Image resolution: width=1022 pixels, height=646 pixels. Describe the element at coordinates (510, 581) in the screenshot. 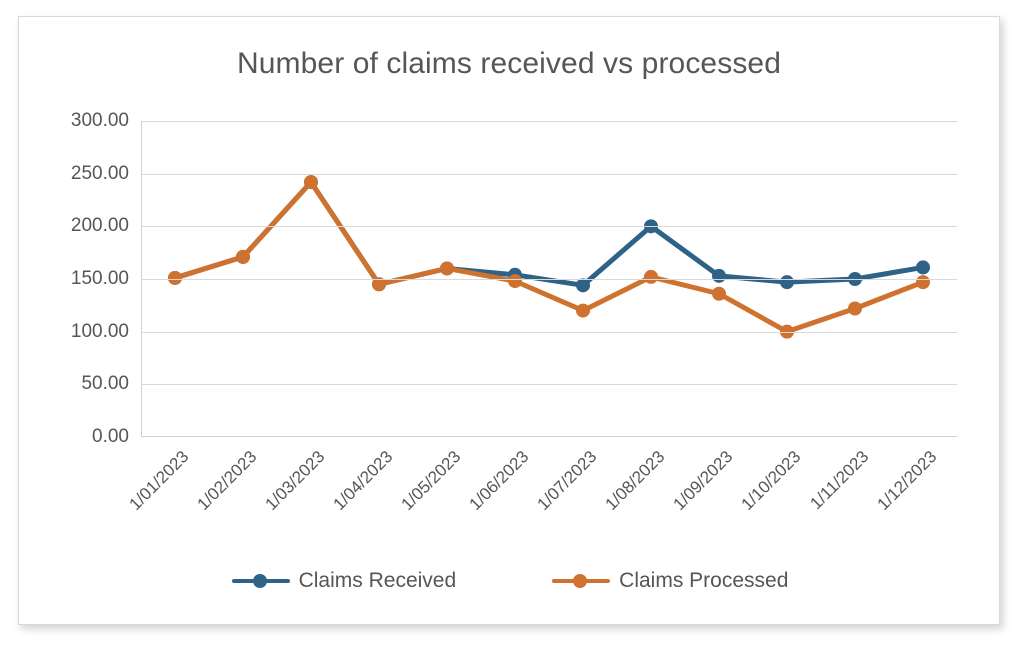

I see `chart-legend: Claims Received Claims Processed` at that location.